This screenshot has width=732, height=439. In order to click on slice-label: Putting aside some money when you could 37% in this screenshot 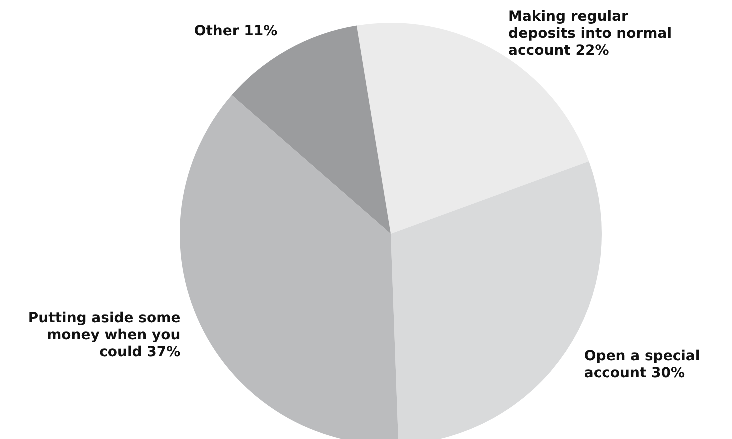, I will do `click(104, 335)`.